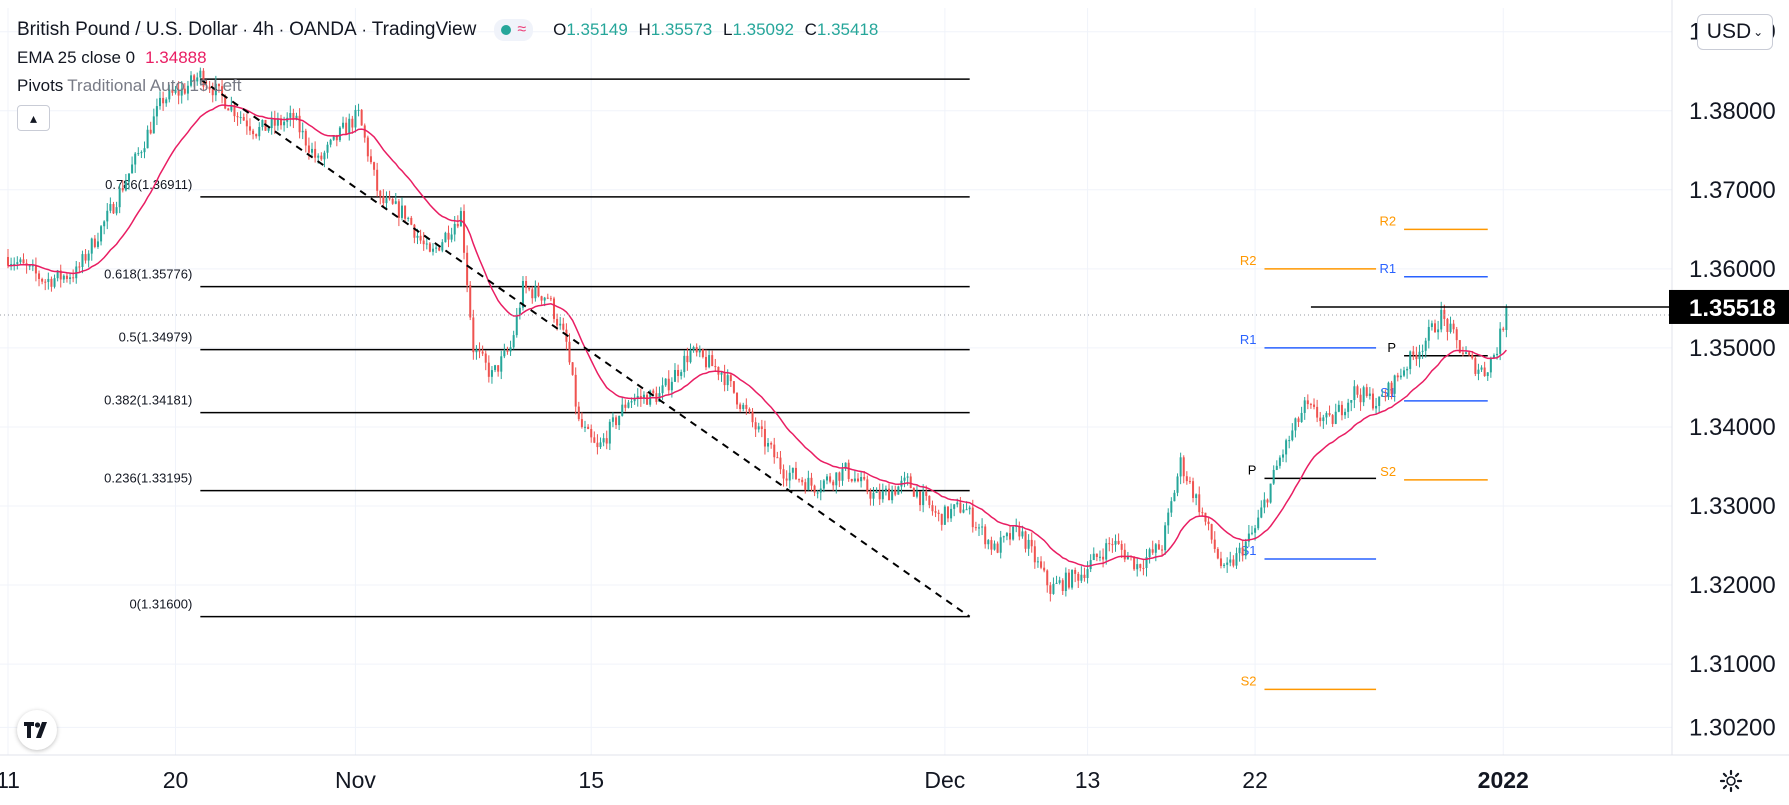  What do you see at coordinates (514, 30) in the screenshot?
I see `market-status-badge: ≈` at bounding box center [514, 30].